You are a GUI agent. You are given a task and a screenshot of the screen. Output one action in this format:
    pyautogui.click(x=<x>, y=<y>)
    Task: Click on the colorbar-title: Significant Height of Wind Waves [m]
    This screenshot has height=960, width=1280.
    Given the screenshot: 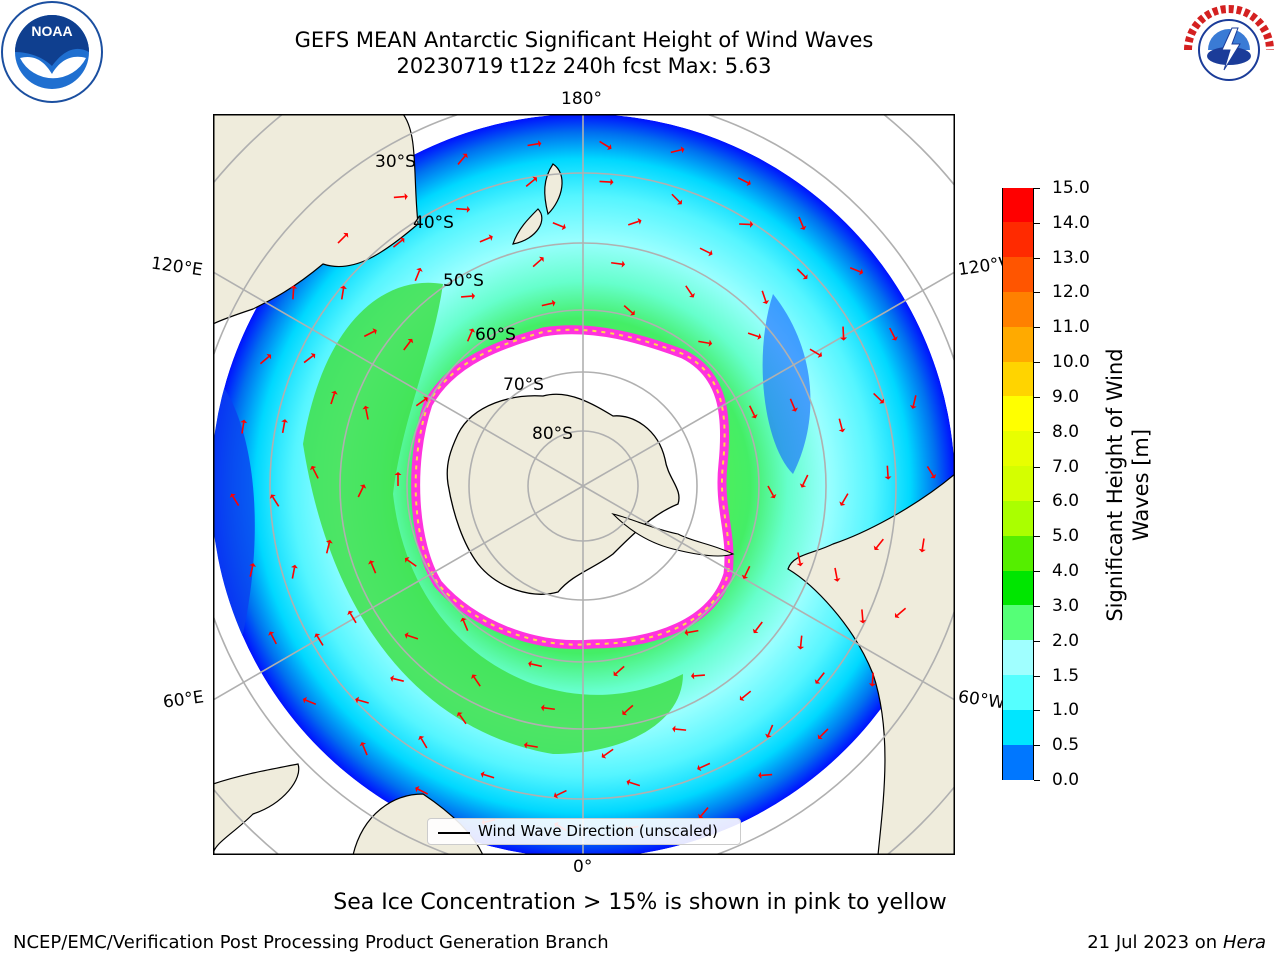 What is the action you would take?
    pyautogui.click(x=1128, y=485)
    